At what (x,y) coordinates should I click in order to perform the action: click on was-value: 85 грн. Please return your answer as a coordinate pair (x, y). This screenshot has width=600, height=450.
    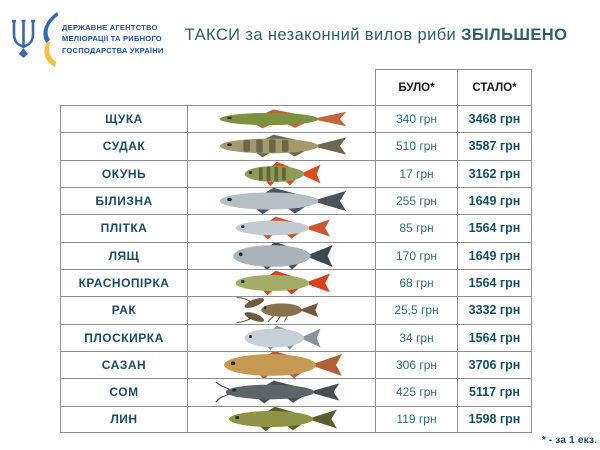
    Looking at the image, I should click on (416, 228).